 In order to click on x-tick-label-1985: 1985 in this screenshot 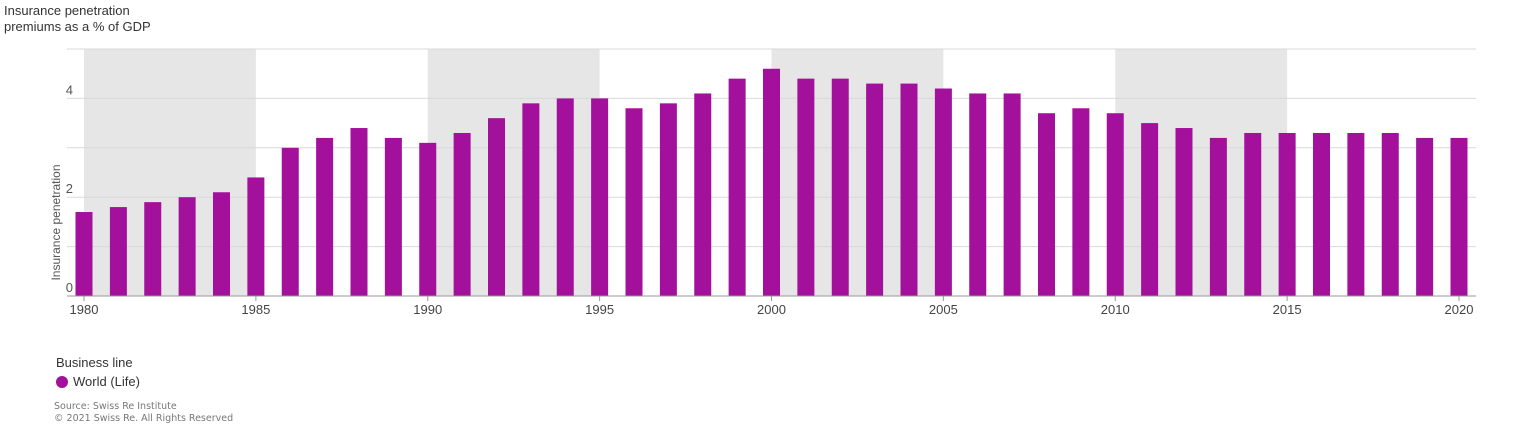, I will do `click(255, 309)`.